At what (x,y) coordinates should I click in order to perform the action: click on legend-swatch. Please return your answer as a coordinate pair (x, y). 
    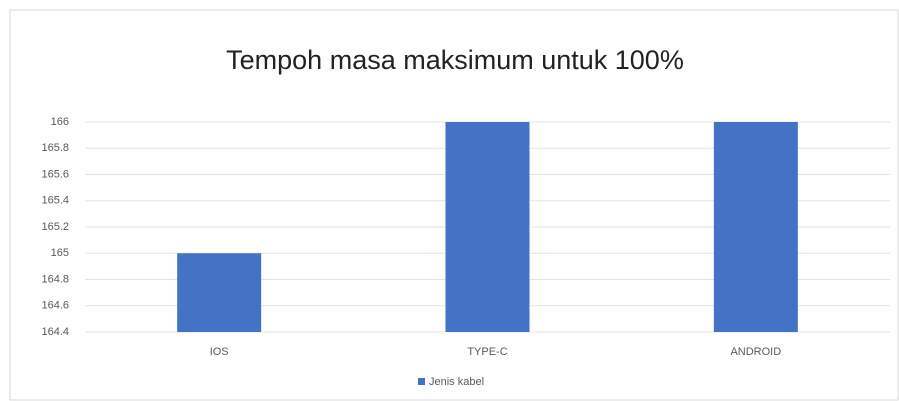
    Looking at the image, I should click on (421, 381).